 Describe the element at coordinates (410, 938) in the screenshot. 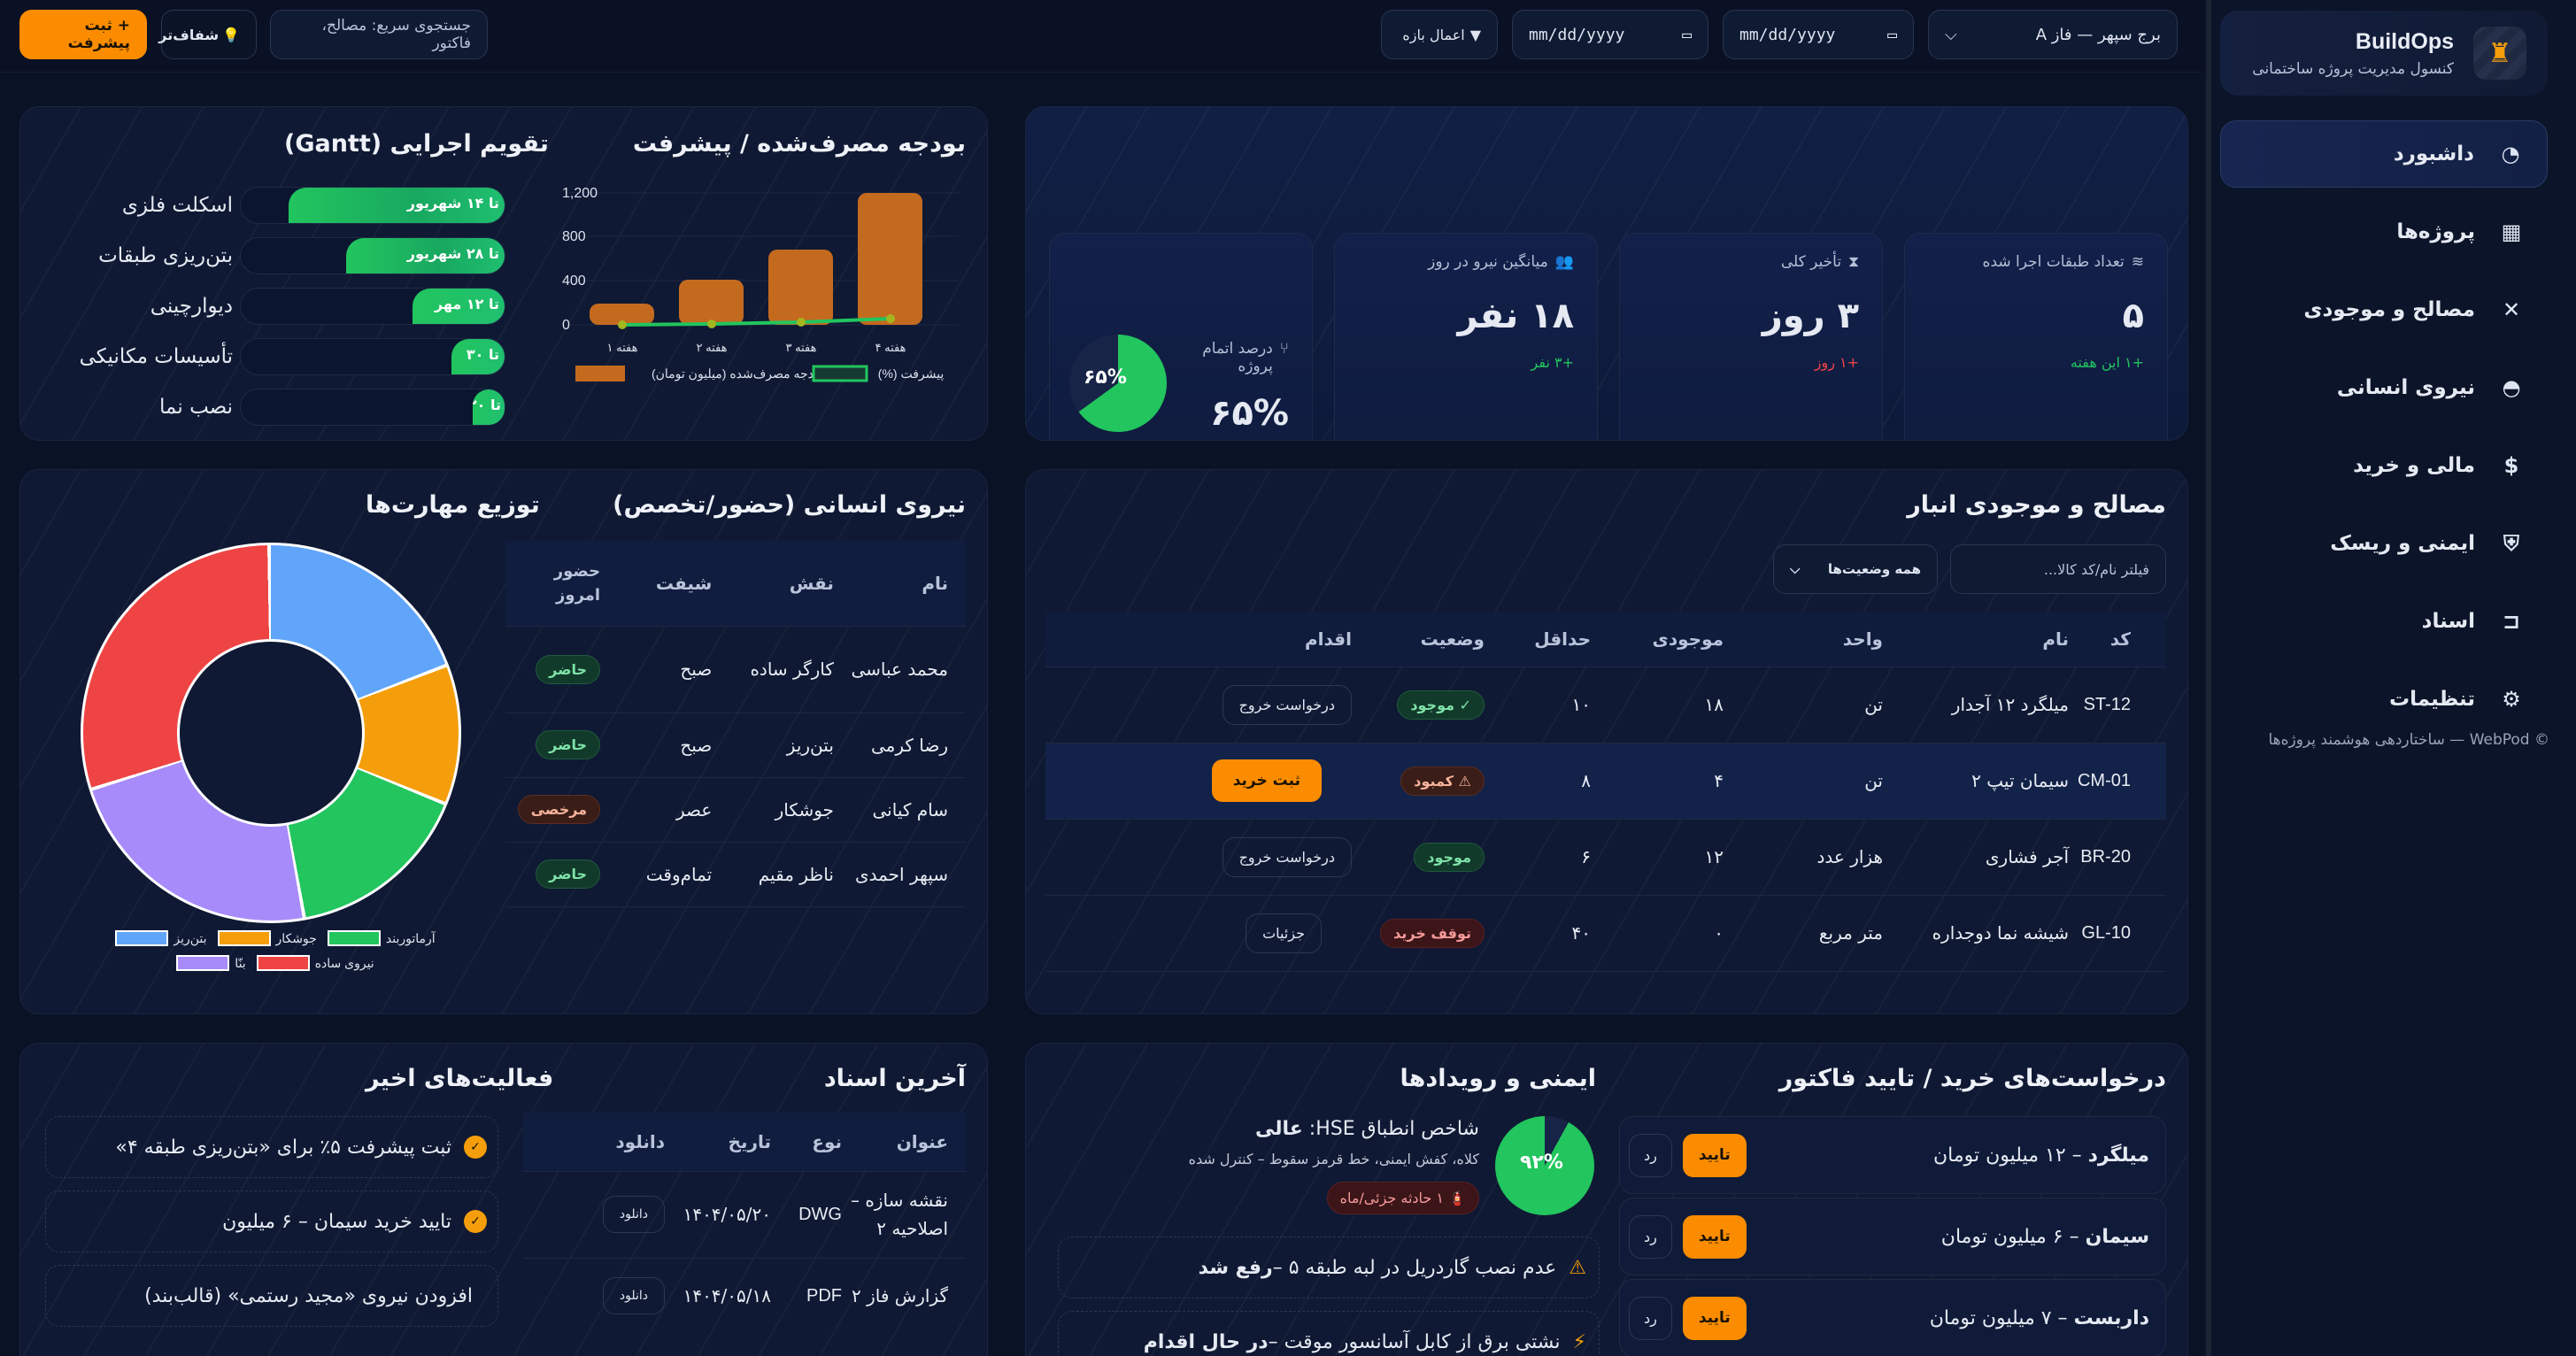

I see `legend-label: آرماتوربند` at that location.